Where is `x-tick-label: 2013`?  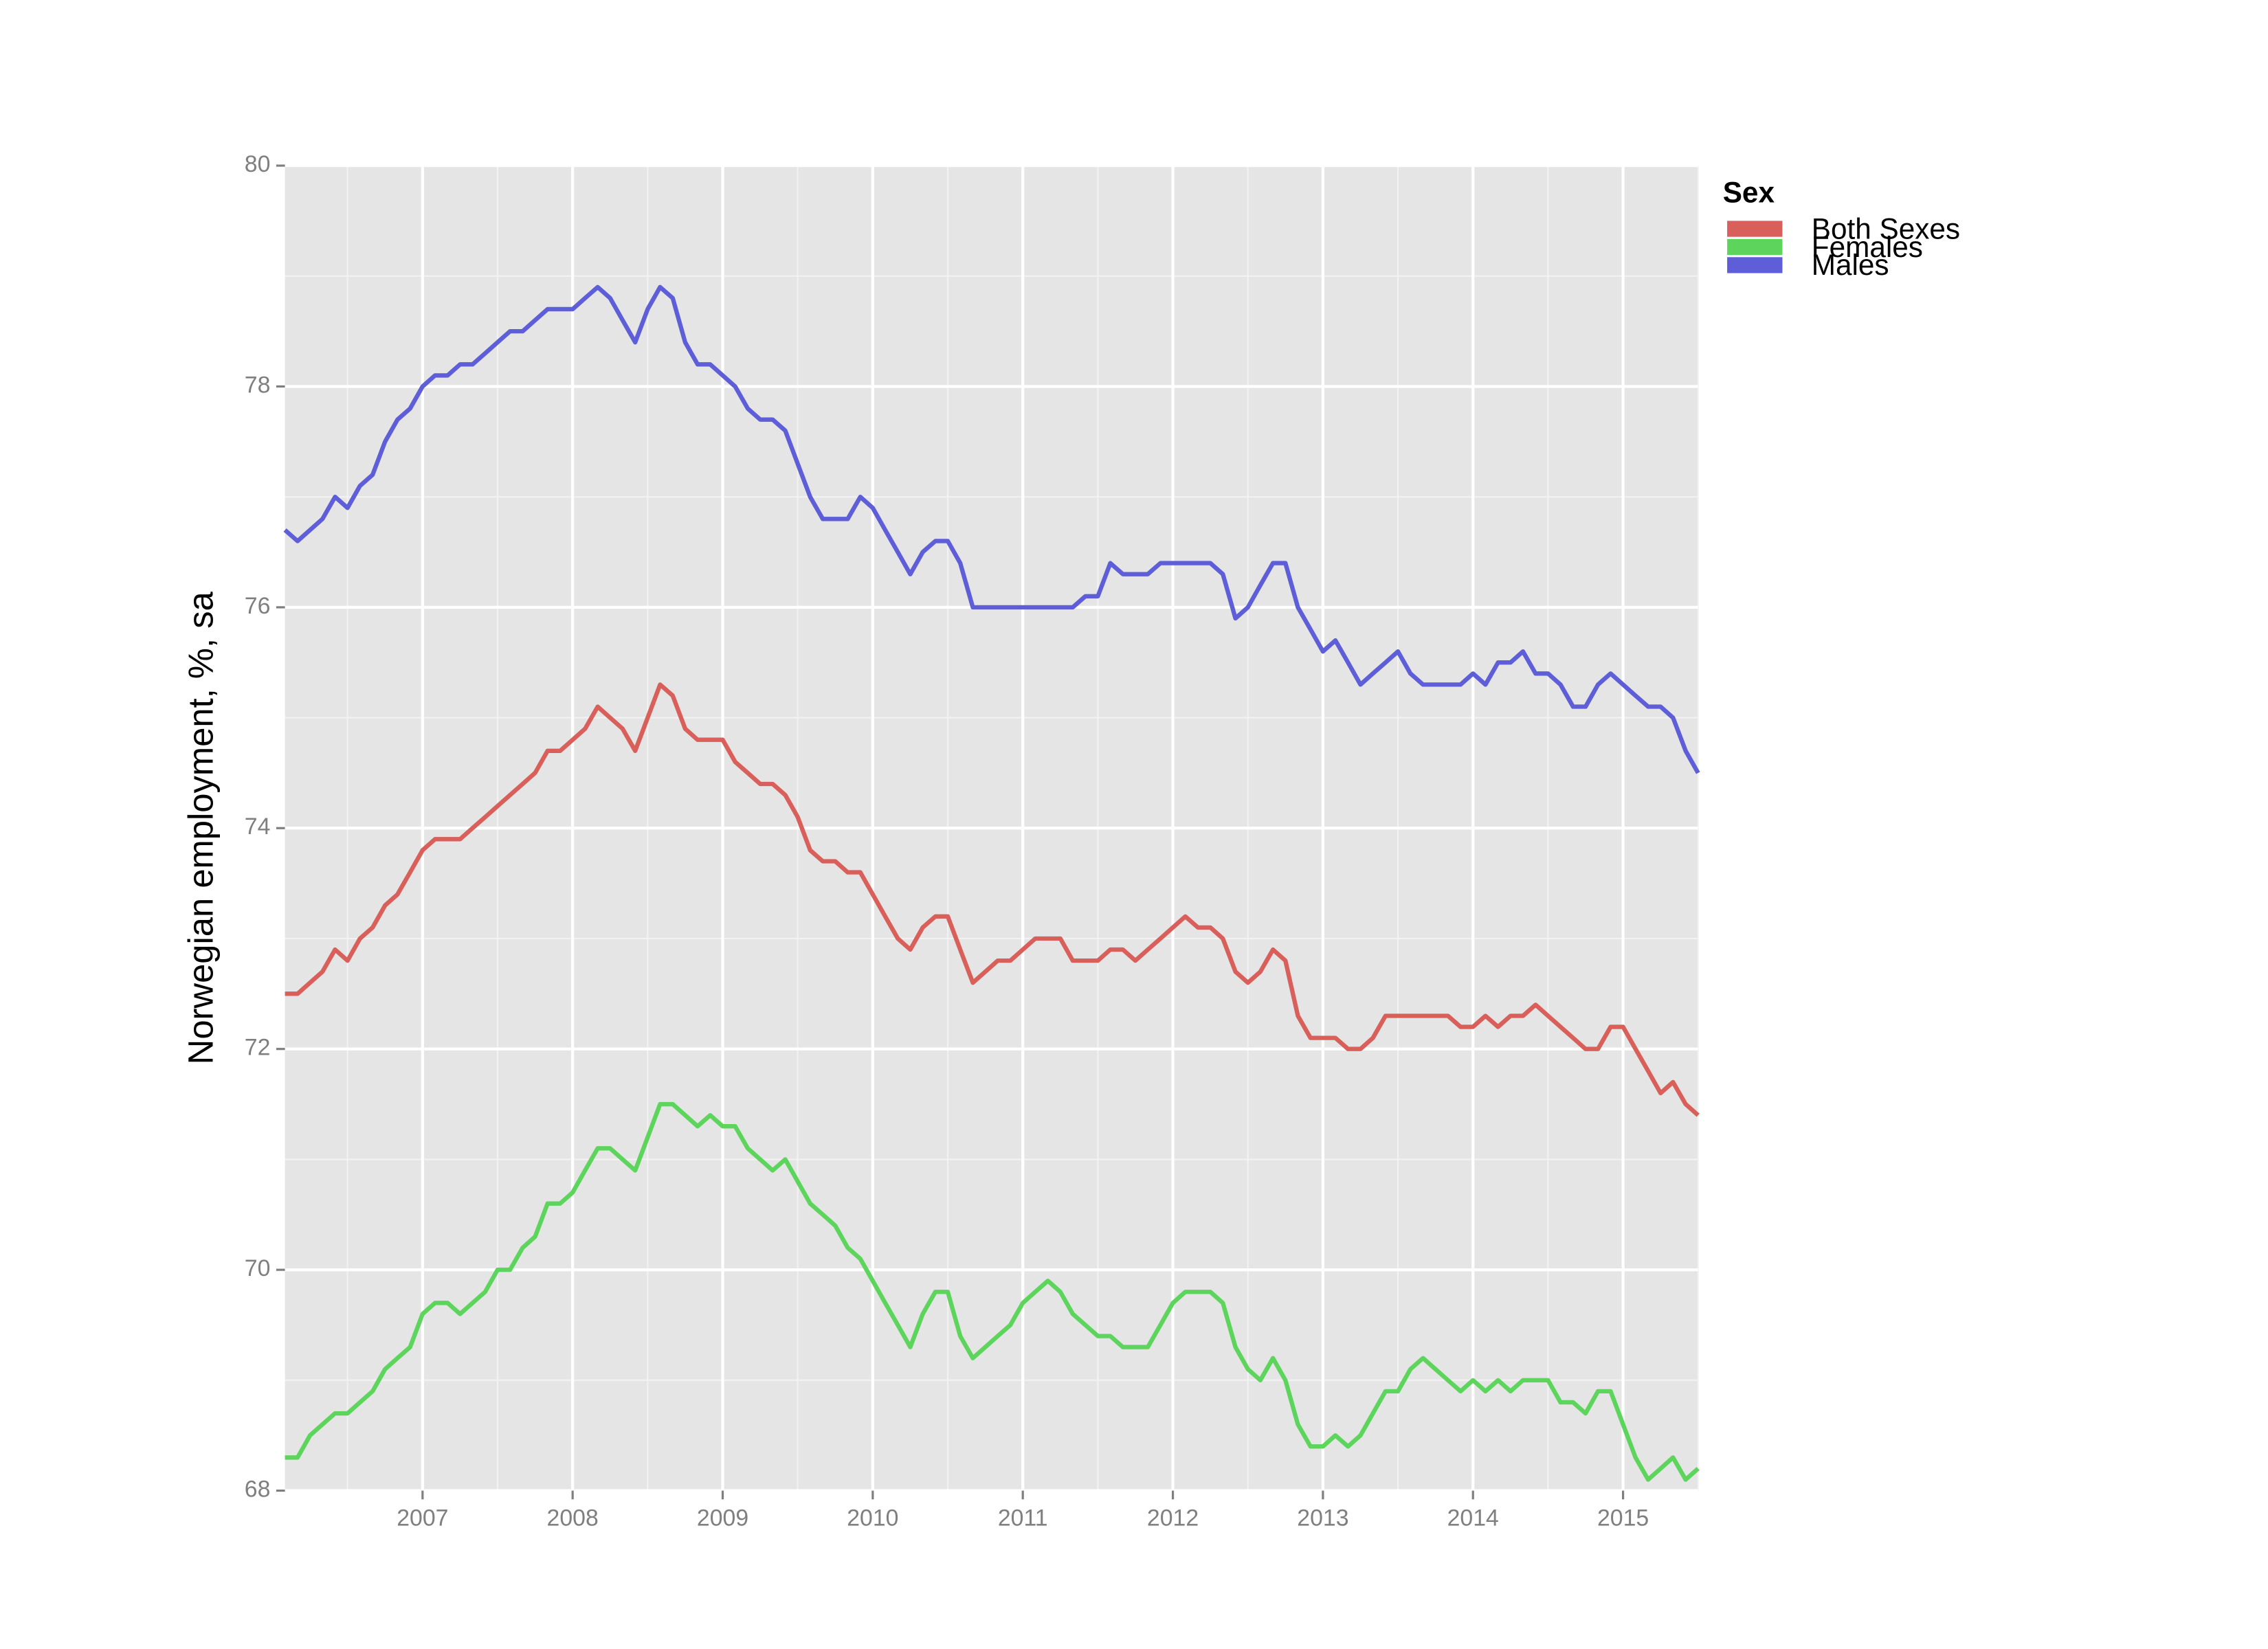
x-tick-label: 2013 is located at coordinates (1322, 1518).